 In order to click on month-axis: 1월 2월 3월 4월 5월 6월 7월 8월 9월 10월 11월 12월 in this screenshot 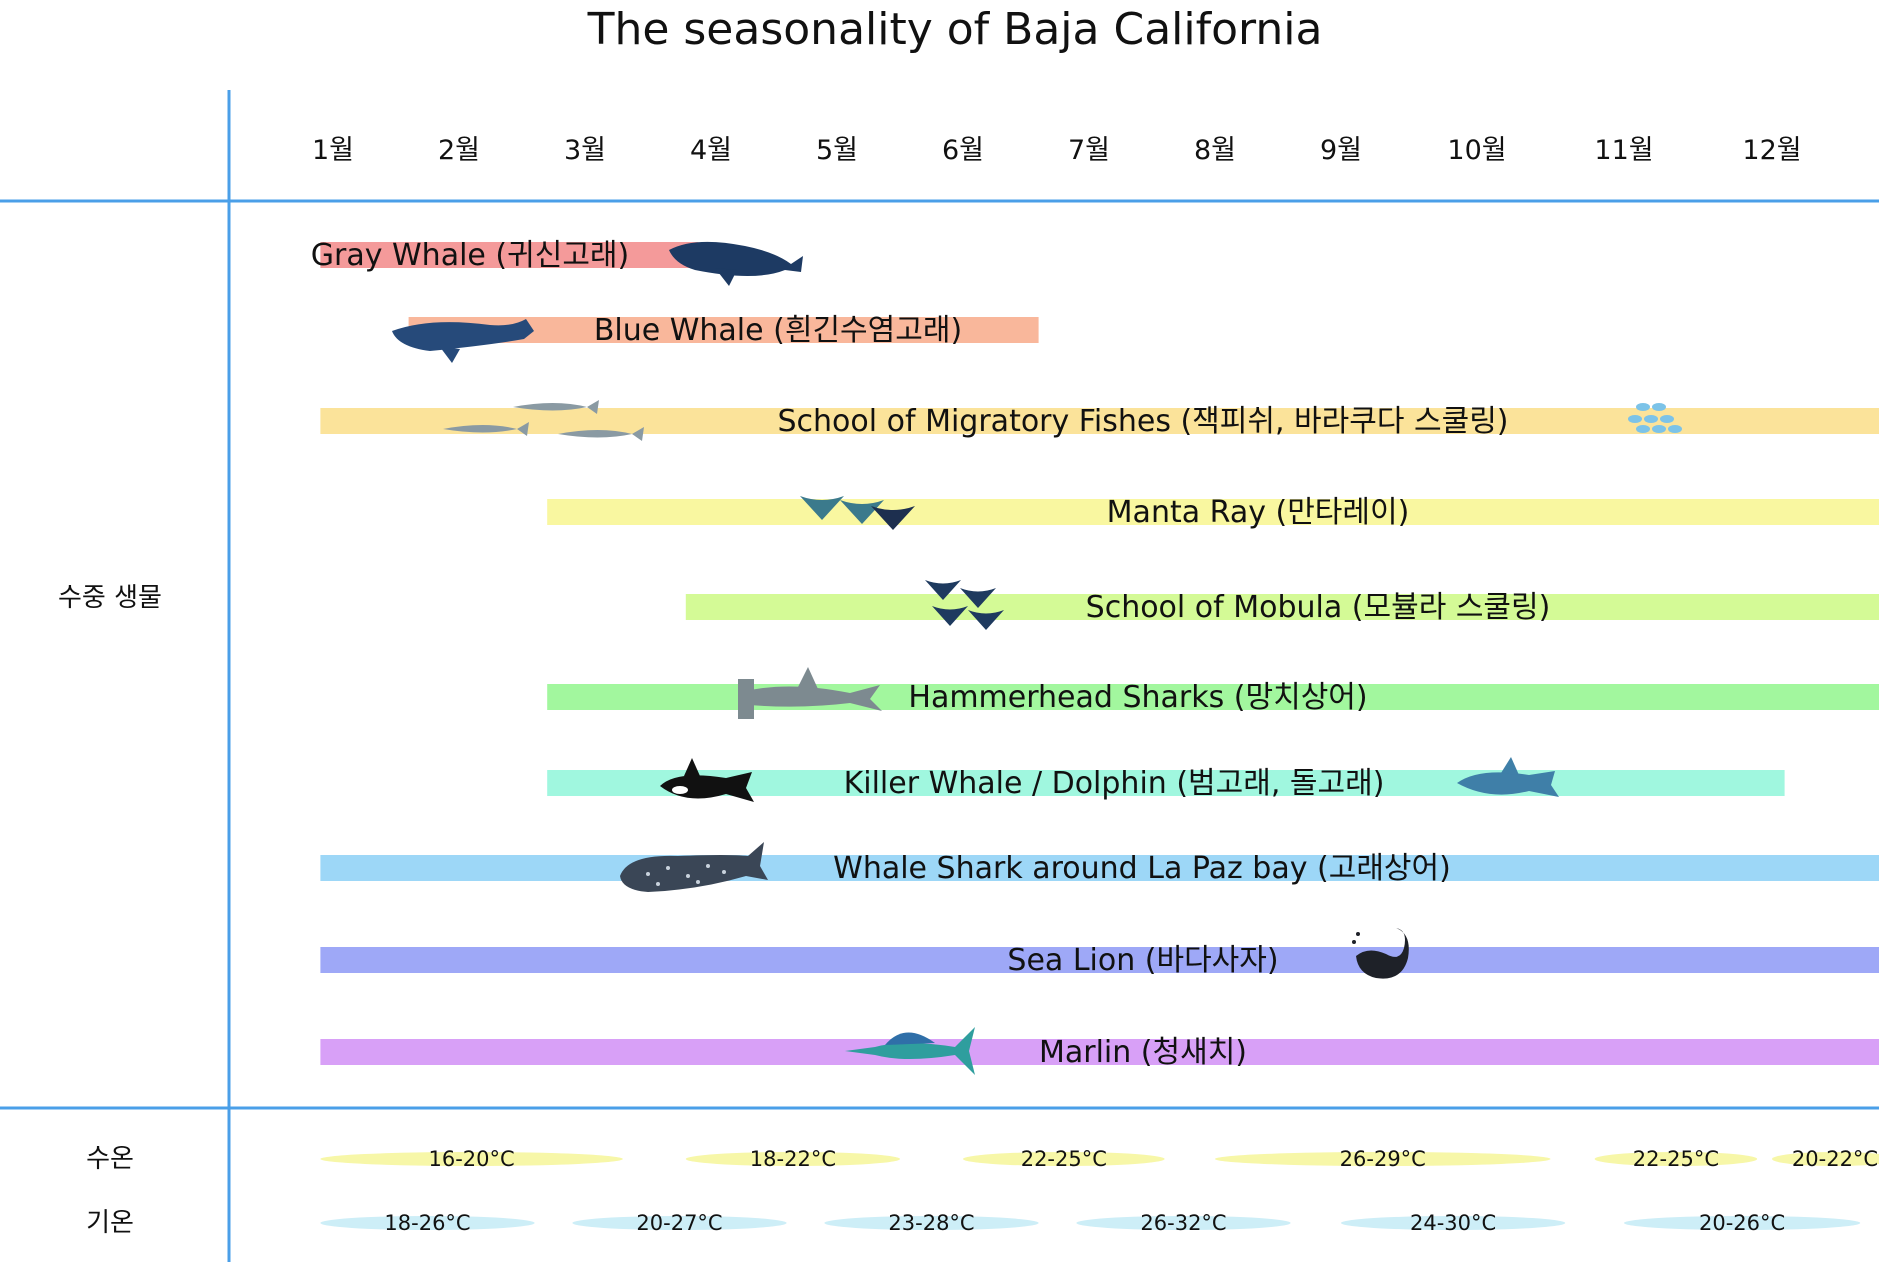, I will do `click(1057, 150)`.